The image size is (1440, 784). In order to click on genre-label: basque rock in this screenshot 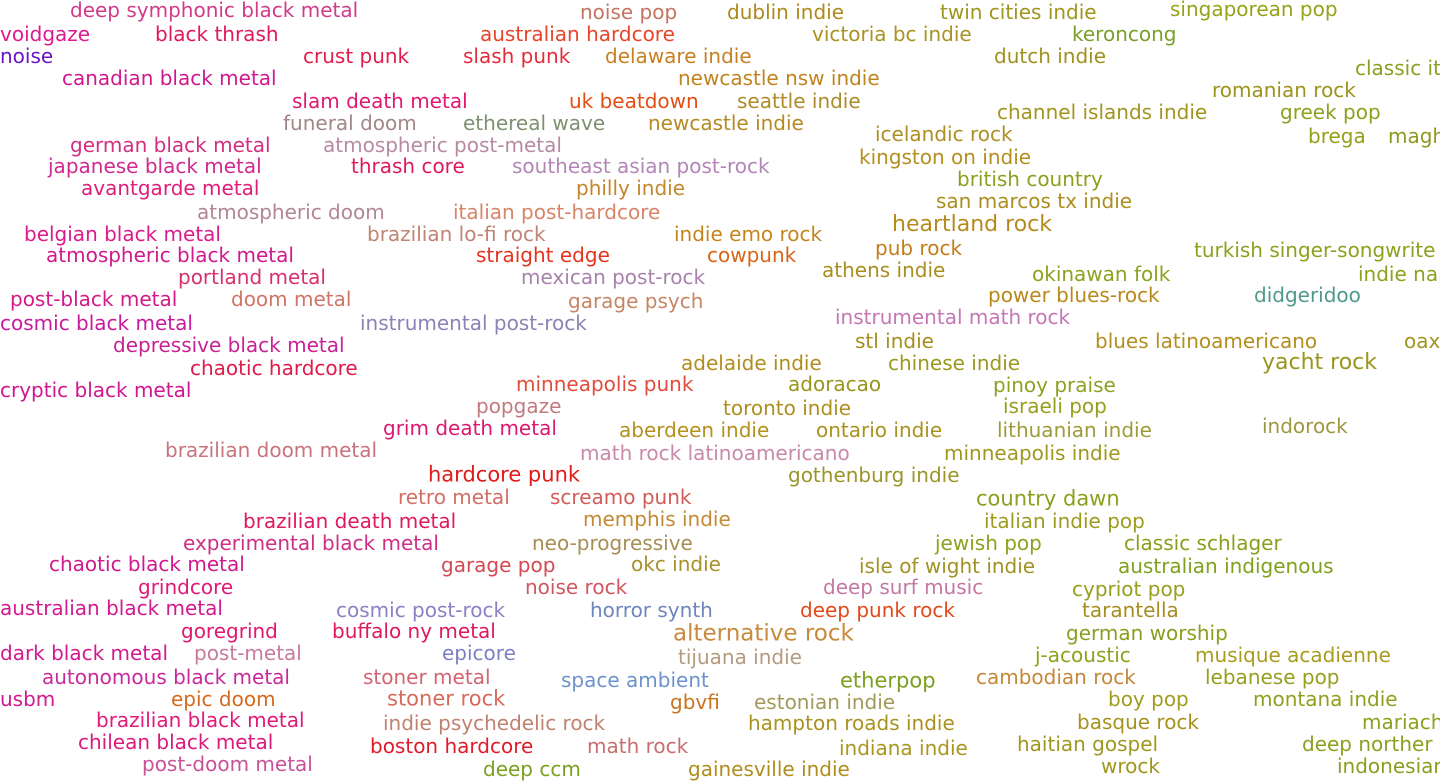, I will do `click(1138, 722)`.